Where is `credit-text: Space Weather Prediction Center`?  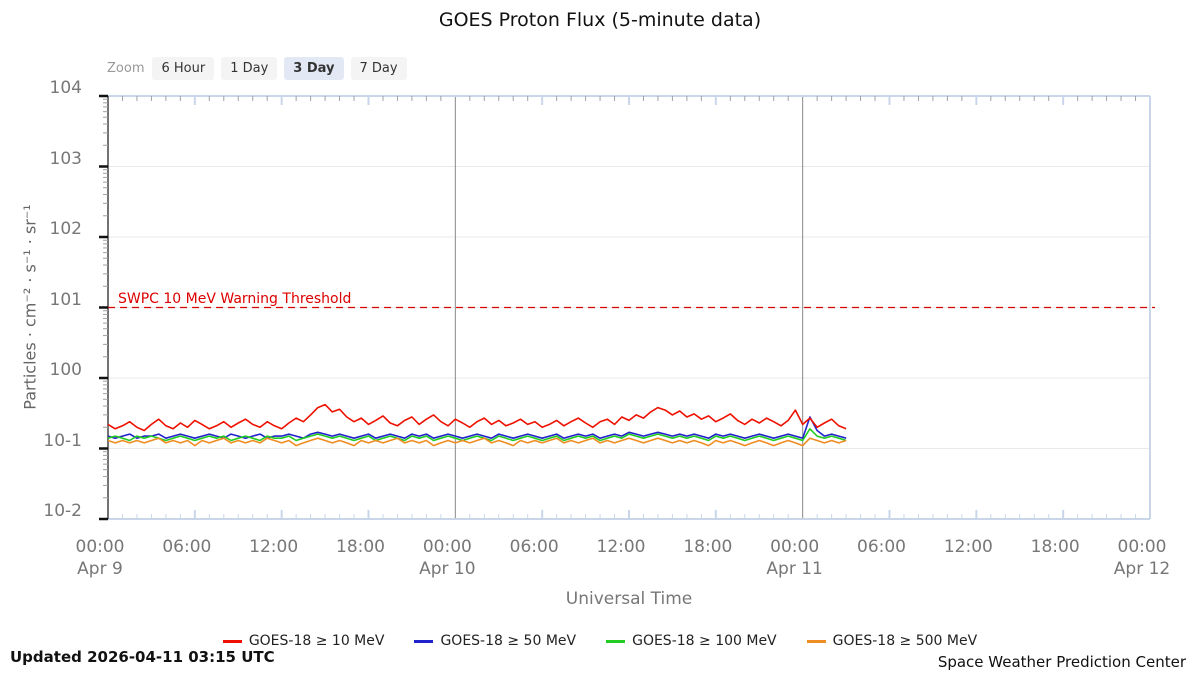 credit-text: Space Weather Prediction Center is located at coordinates (1061, 662).